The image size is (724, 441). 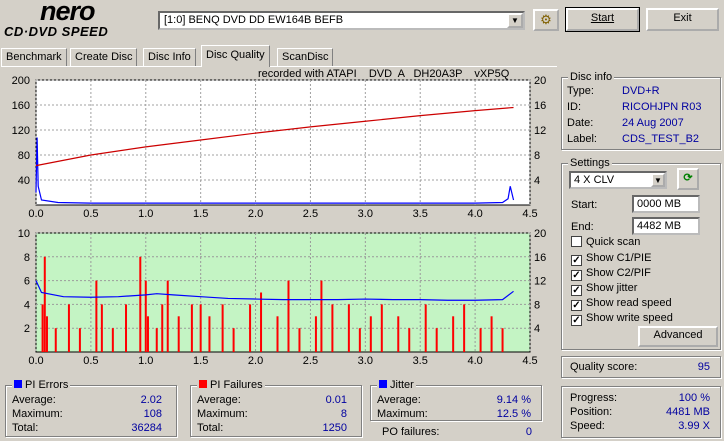 I want to click on po-failures-value: 0, so click(x=528, y=432).